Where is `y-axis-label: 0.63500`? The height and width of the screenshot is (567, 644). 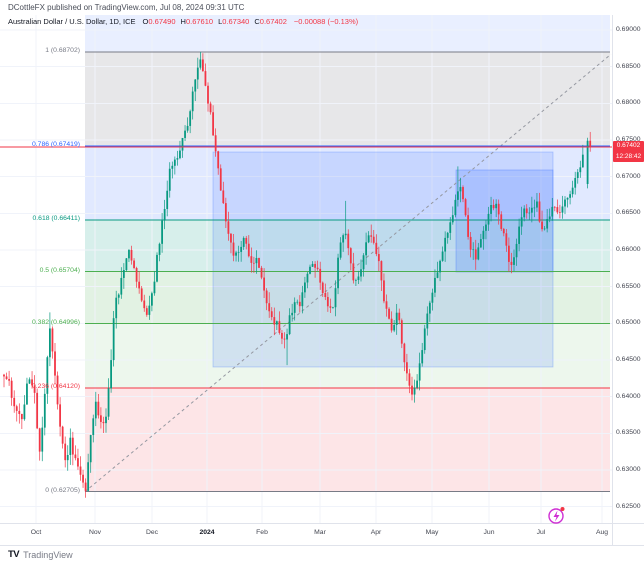
y-axis-label: 0.63500 is located at coordinates (628, 433).